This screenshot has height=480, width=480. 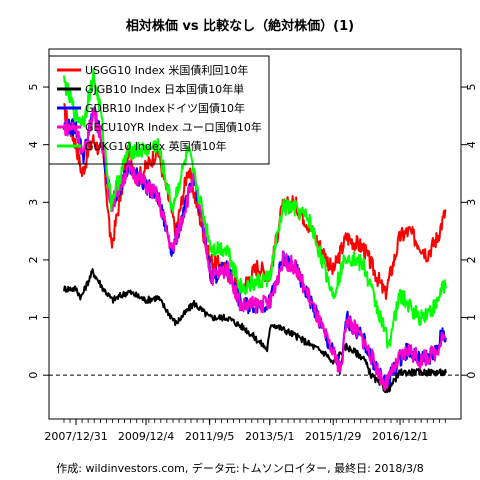 What do you see at coordinates (471, 259) in the screenshot?
I see `y-tick-label-right: 2` at bounding box center [471, 259].